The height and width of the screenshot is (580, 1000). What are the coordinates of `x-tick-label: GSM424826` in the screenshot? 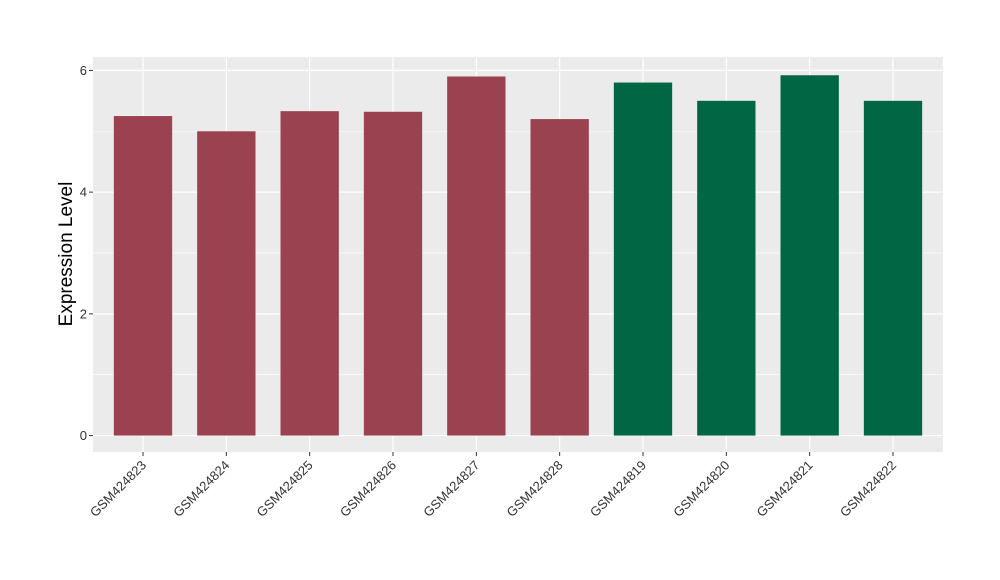 It's located at (368, 489).